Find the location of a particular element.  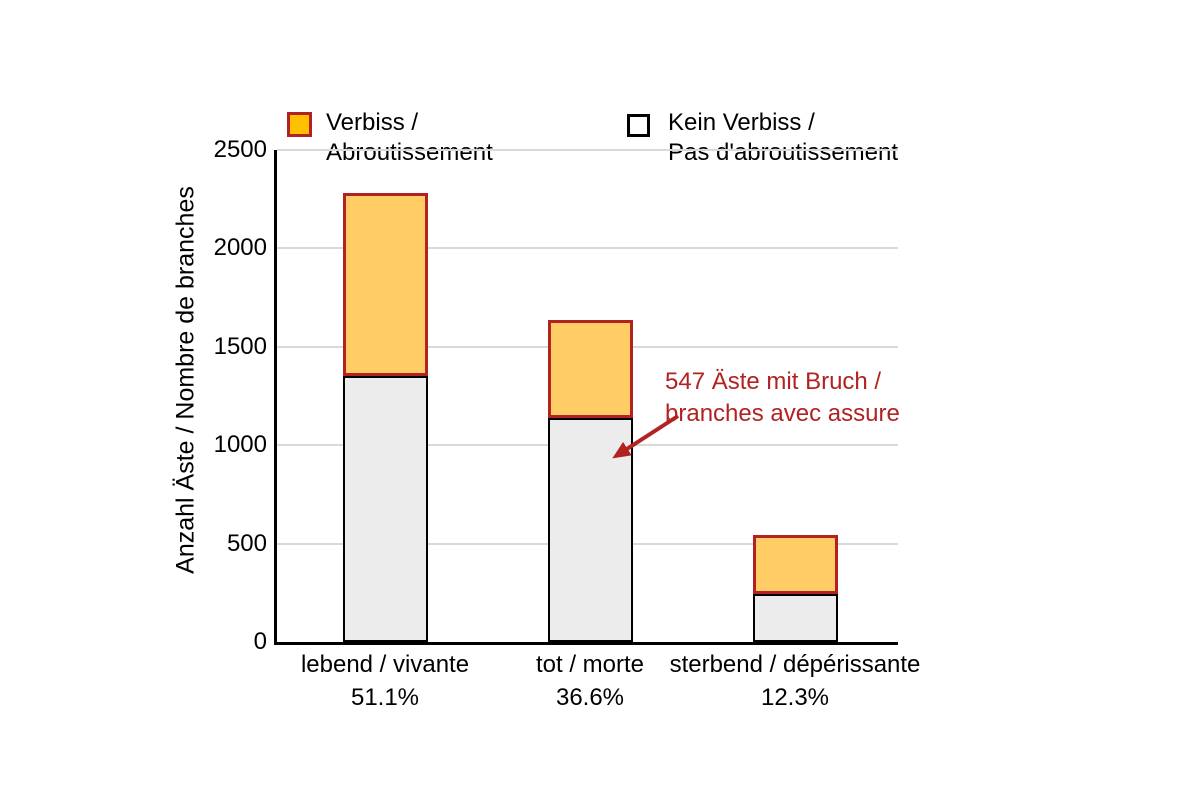

y-tick-label-500: 500 is located at coordinates (246, 543).